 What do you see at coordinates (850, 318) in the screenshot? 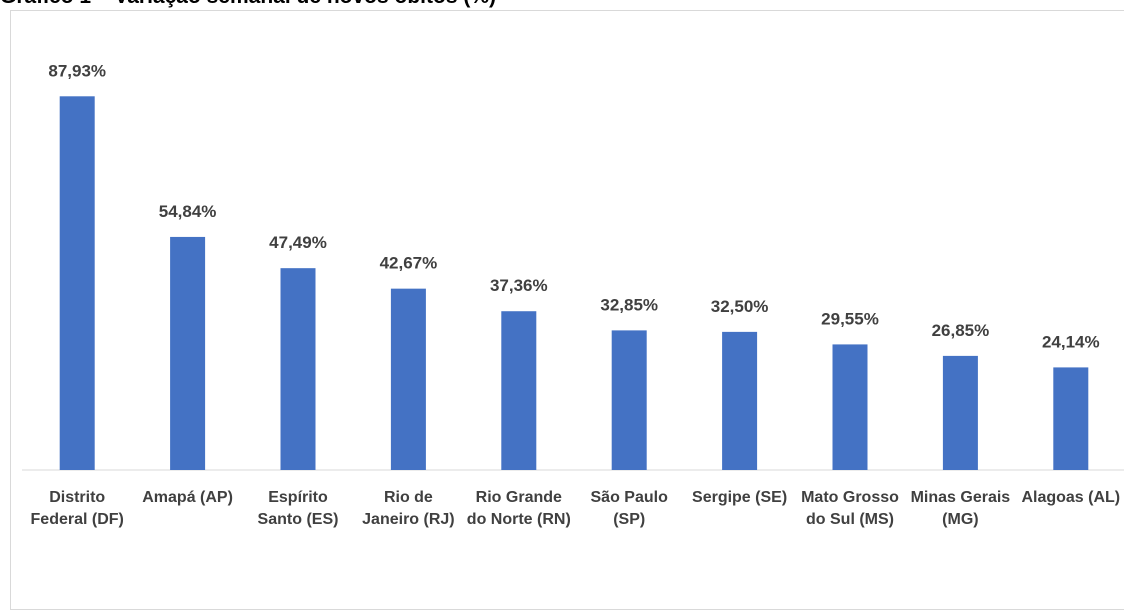
I see `value-label: 29,55%` at bounding box center [850, 318].